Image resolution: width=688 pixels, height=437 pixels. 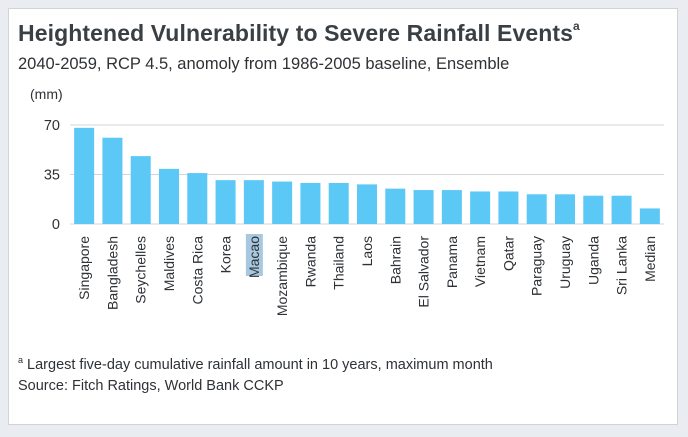 I want to click on x-category-label: Uruguay, so click(x=565, y=262).